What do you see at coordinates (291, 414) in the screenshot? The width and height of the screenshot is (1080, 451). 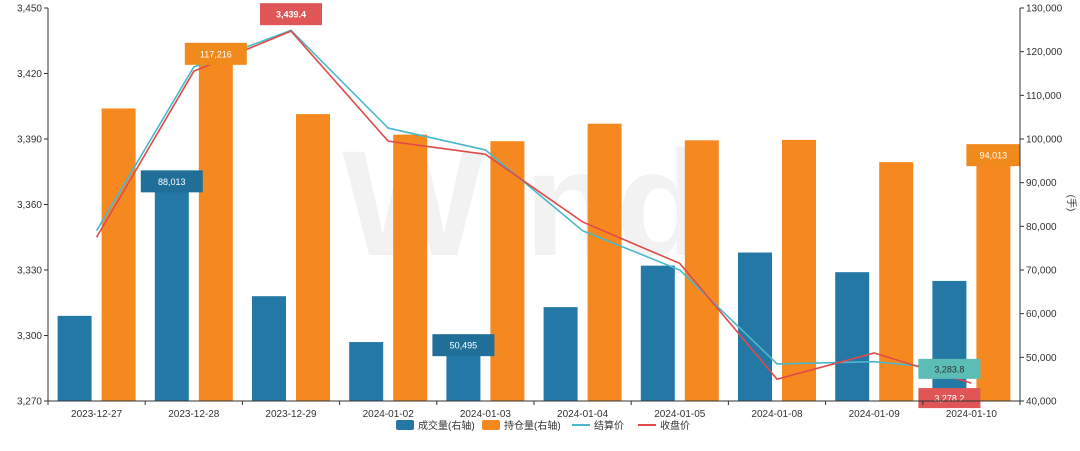 I see `x-tick-label: 2023-12-29` at bounding box center [291, 414].